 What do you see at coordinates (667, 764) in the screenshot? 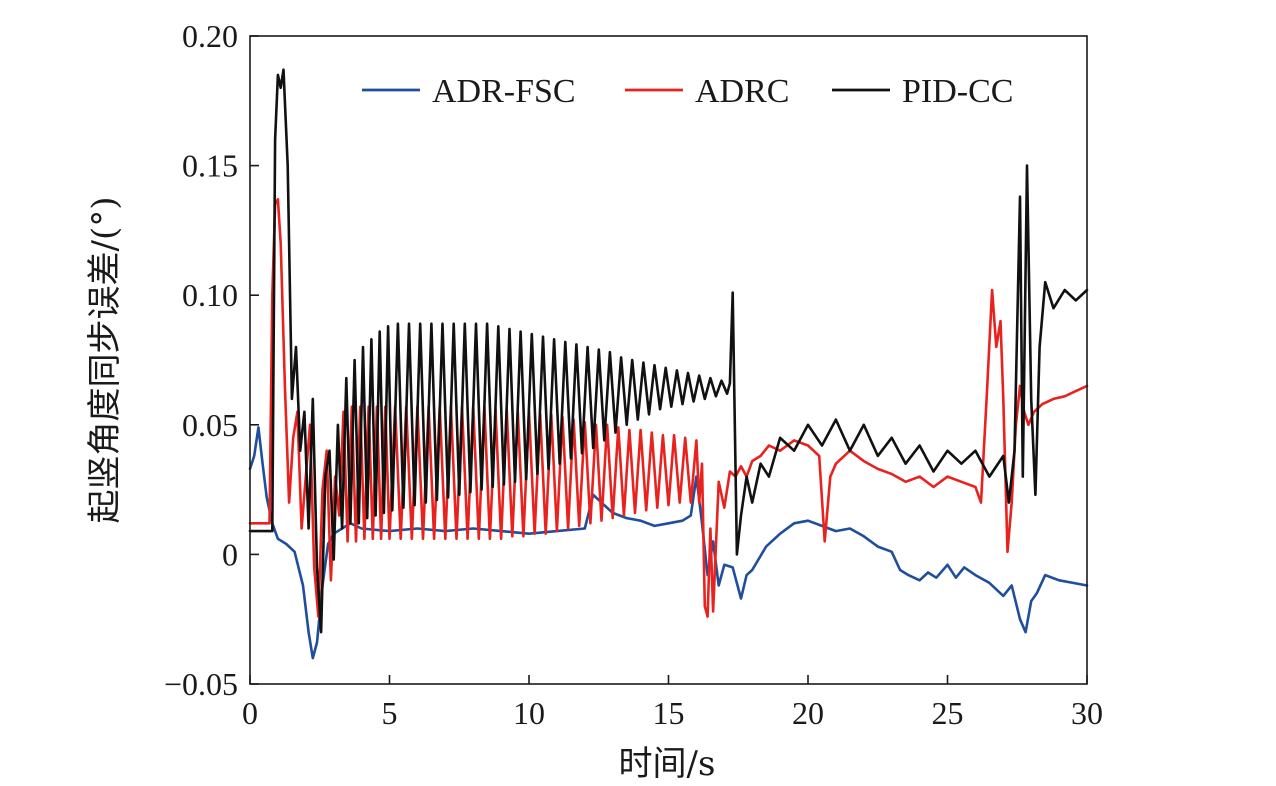
I see `x-axis-title: 时间/s` at bounding box center [667, 764].